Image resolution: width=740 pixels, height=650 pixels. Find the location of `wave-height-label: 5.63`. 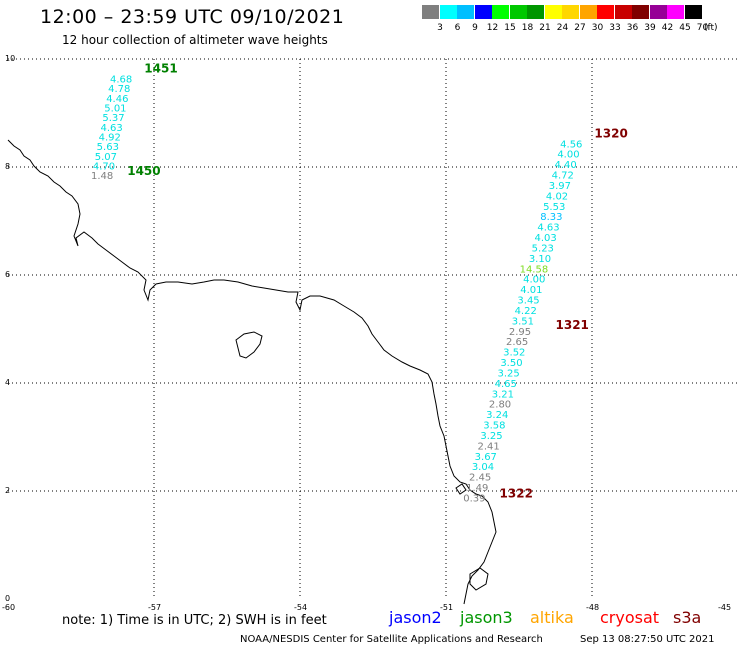

wave-height-label: 5.63 is located at coordinates (108, 147).